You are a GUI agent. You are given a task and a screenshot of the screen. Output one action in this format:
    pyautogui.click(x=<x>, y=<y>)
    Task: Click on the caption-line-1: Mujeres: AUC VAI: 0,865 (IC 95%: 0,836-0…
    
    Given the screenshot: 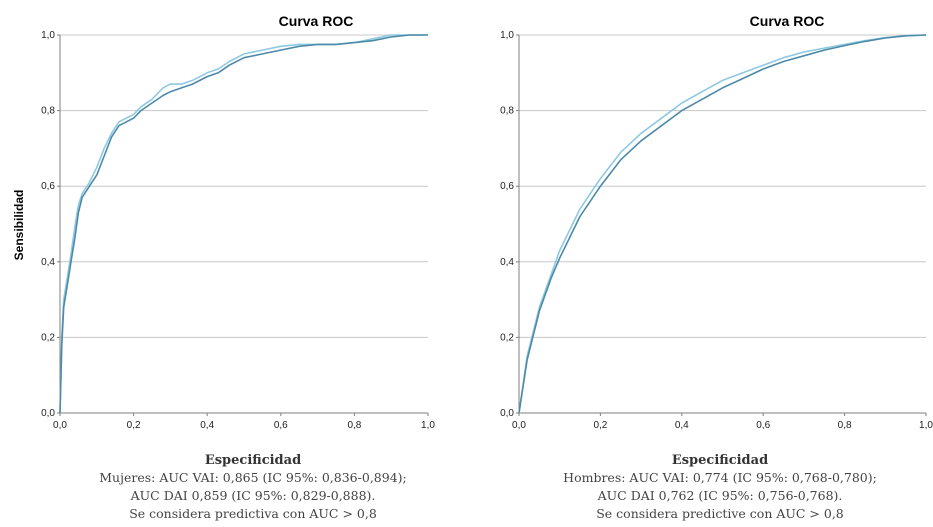 What is the action you would take?
    pyautogui.click(x=252, y=477)
    